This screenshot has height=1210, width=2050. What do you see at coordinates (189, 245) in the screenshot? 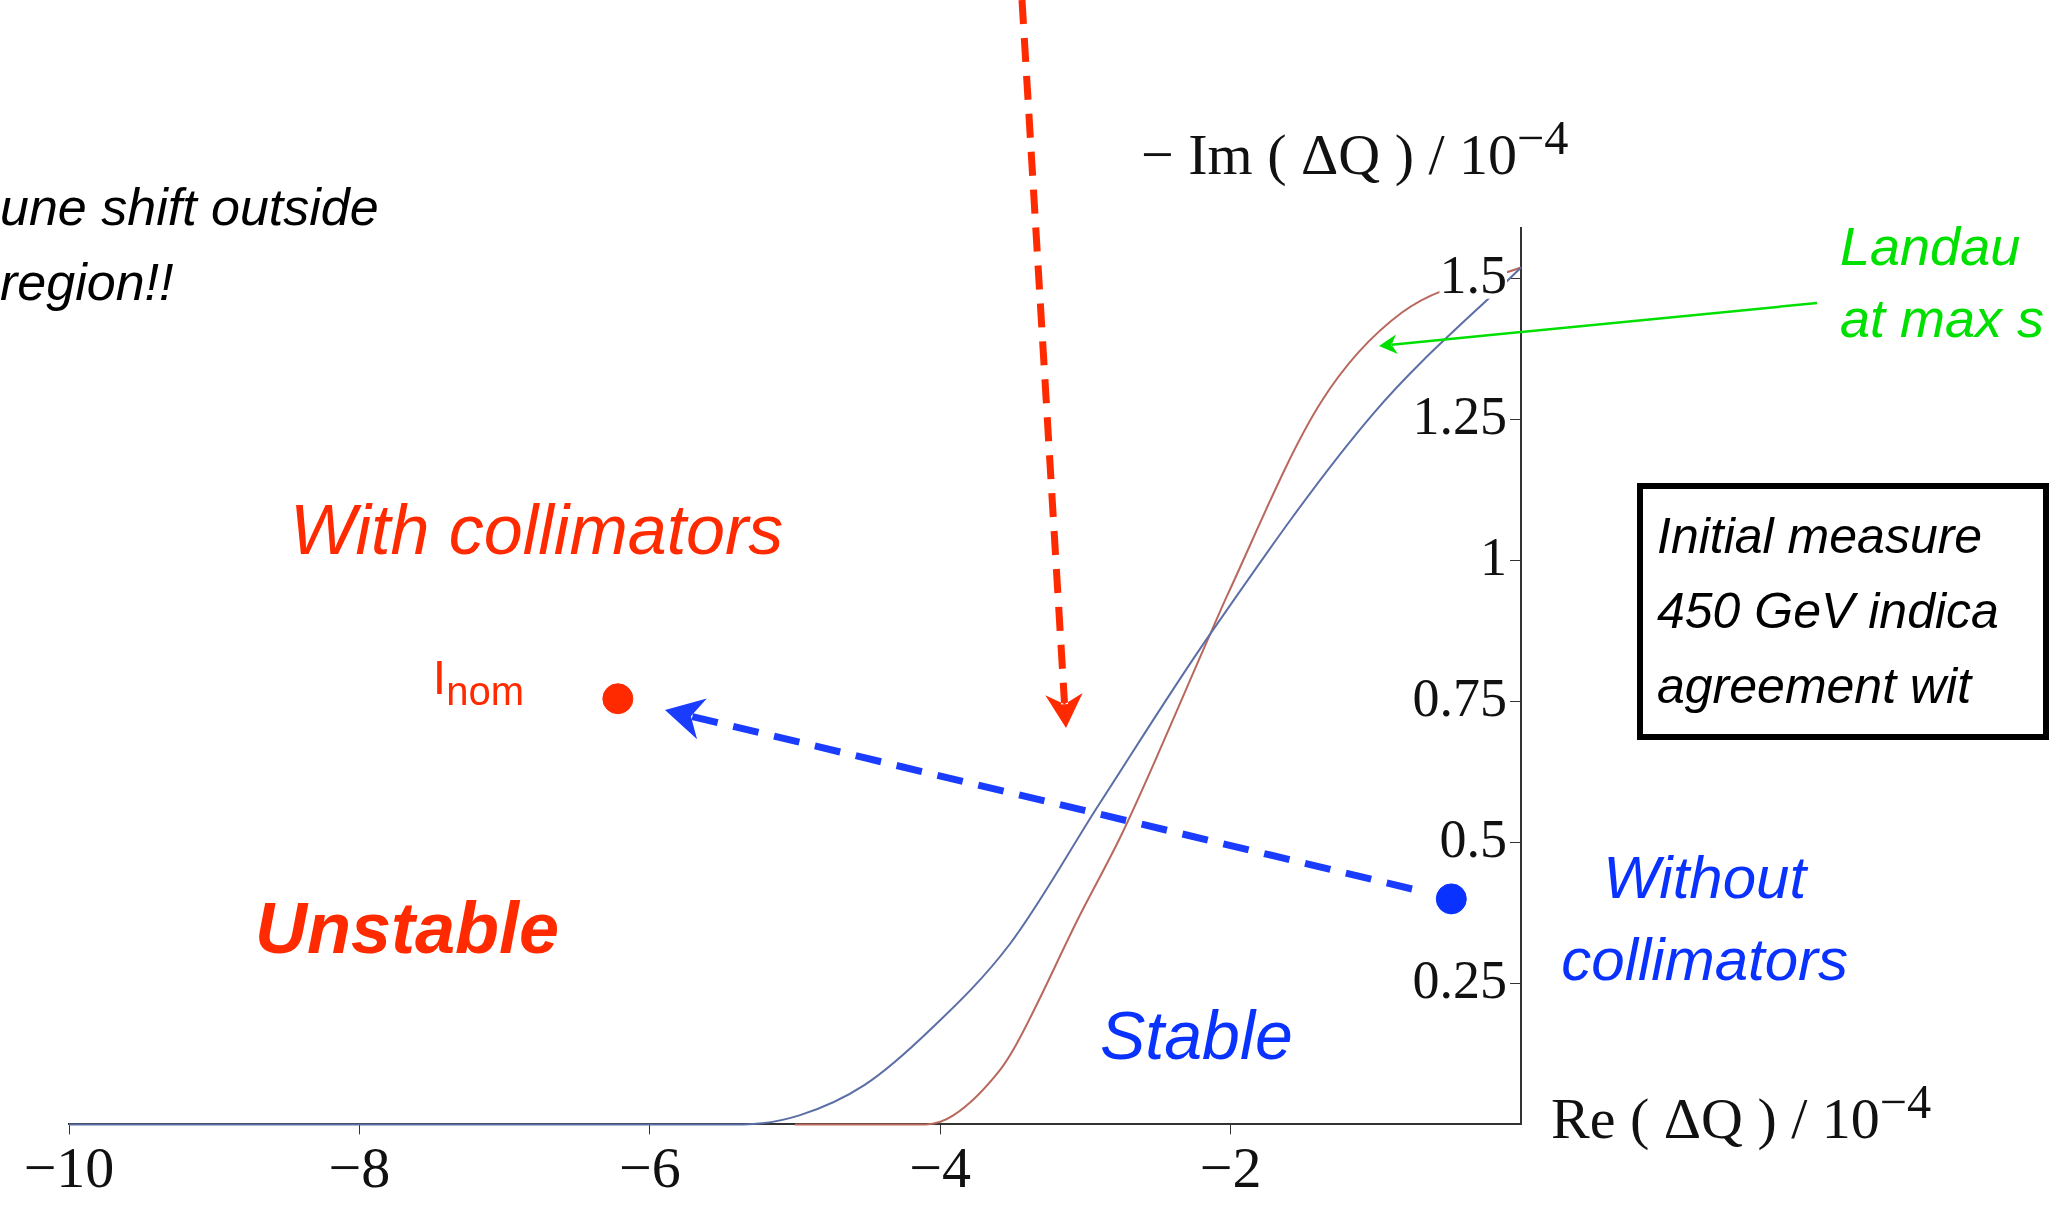
I see `annotation: une shift outside region!!` at bounding box center [189, 245].